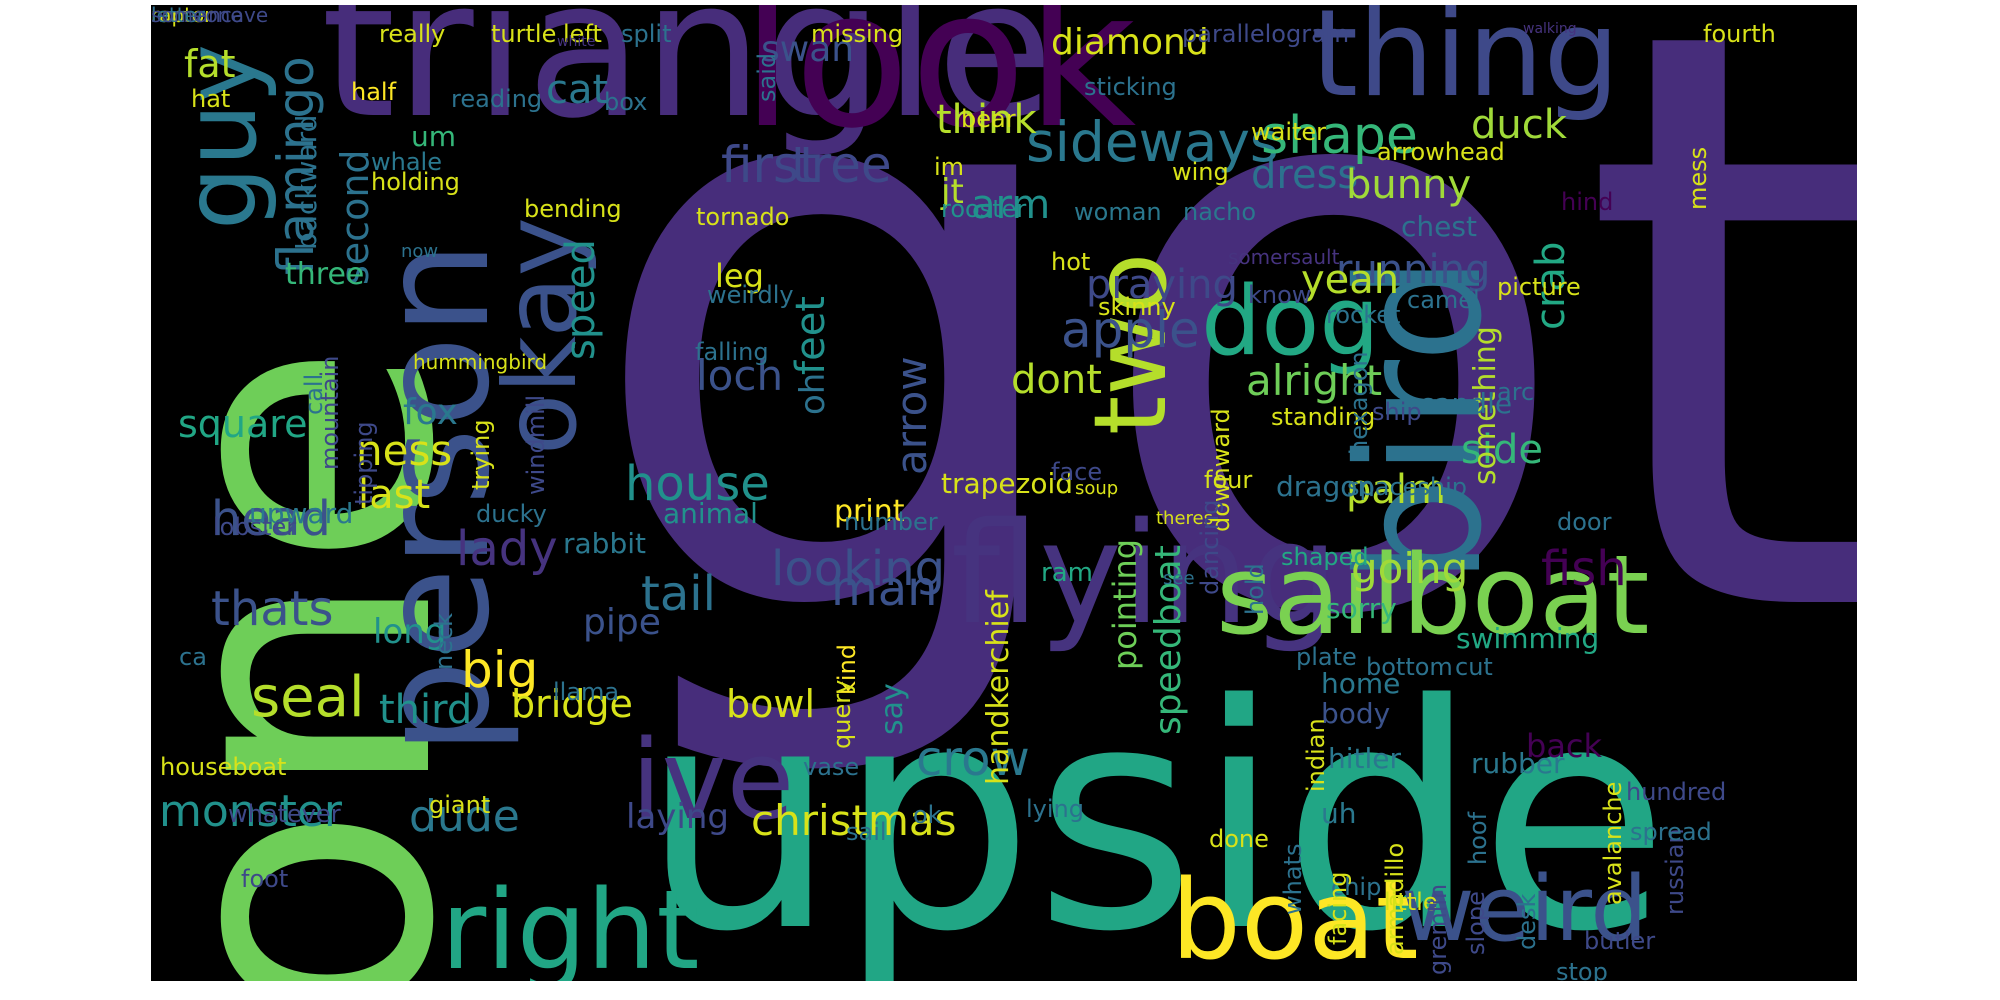 The image size is (2000, 1000). What do you see at coordinates (743, 217) in the screenshot?
I see `word-tornado: tornado` at bounding box center [743, 217].